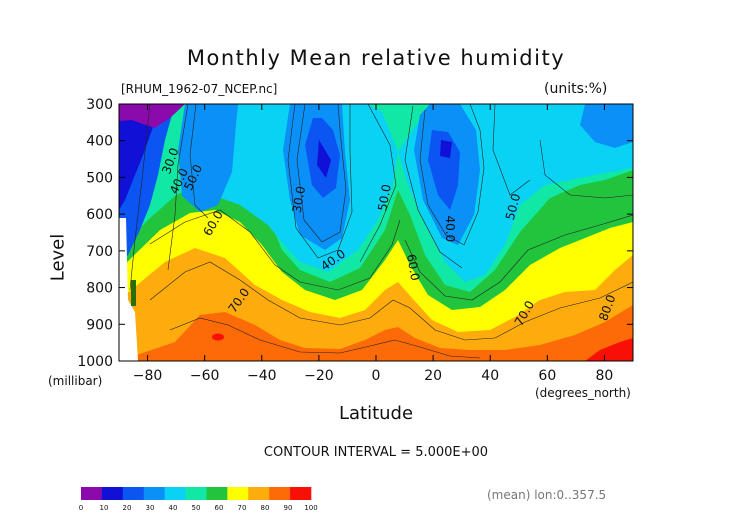  Describe the element at coordinates (148, 376) in the screenshot. I see `x-tick-label: −80` at that location.